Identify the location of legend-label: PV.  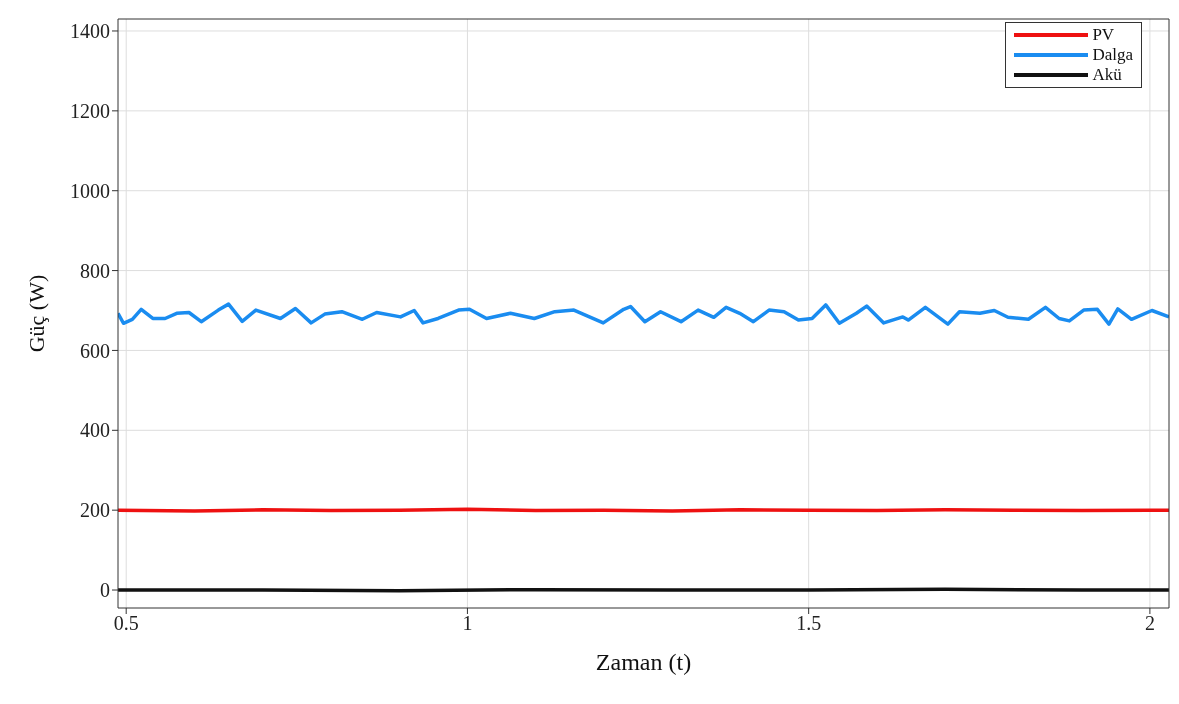
(1103, 35).